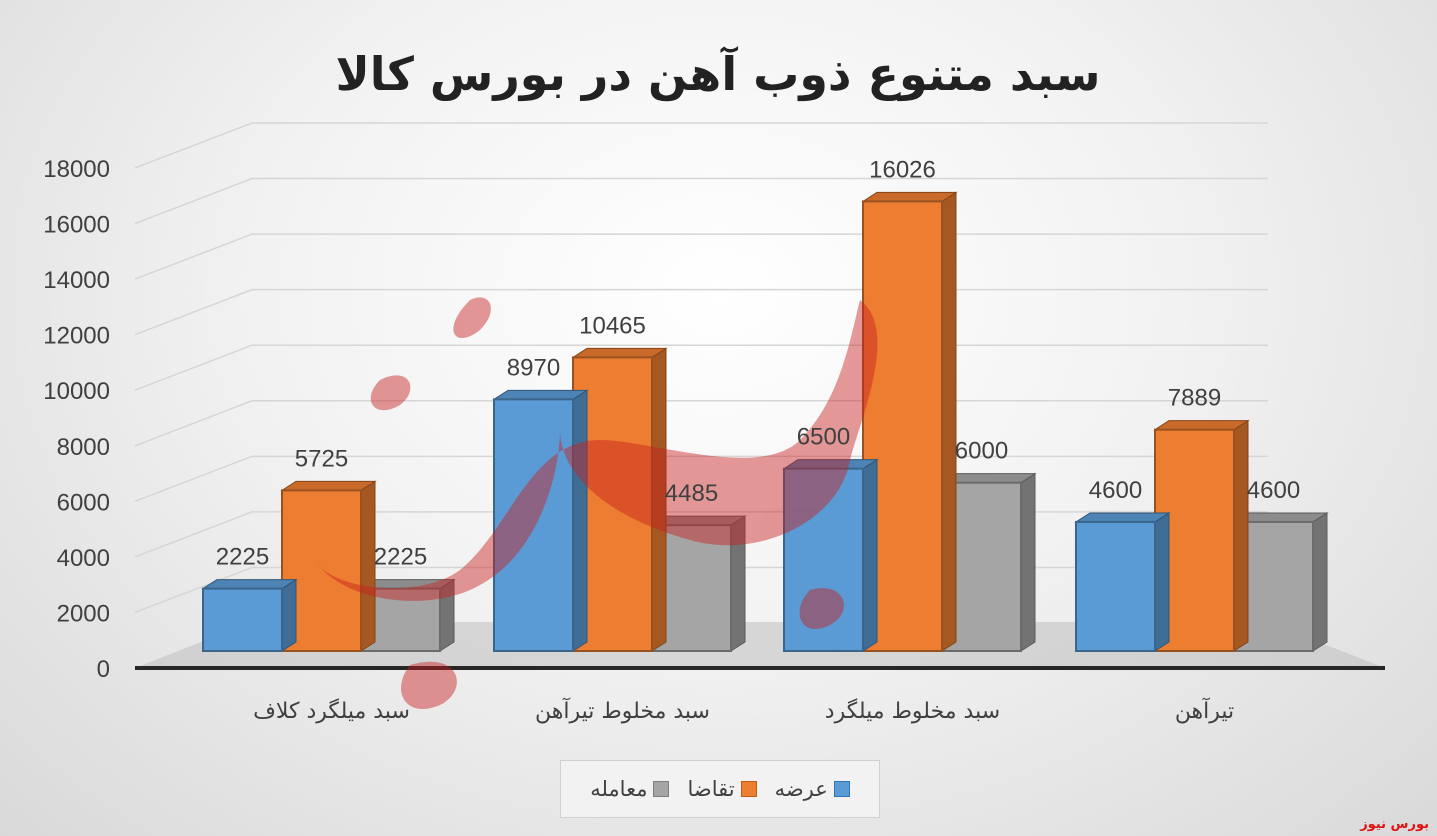 Image resolution: width=1437 pixels, height=836 pixels. What do you see at coordinates (1394, 824) in the screenshot?
I see `brand-label: بورس نیوز` at bounding box center [1394, 824].